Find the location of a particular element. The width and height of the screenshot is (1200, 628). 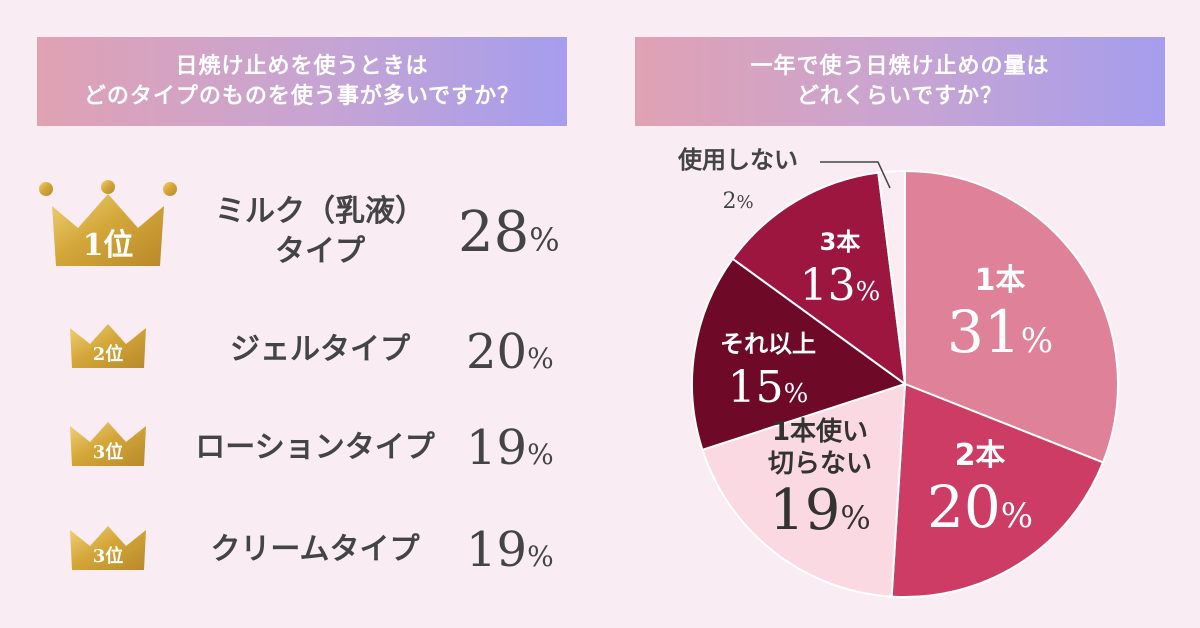

crown-icon-rank-3a is located at coordinates (108, 443).